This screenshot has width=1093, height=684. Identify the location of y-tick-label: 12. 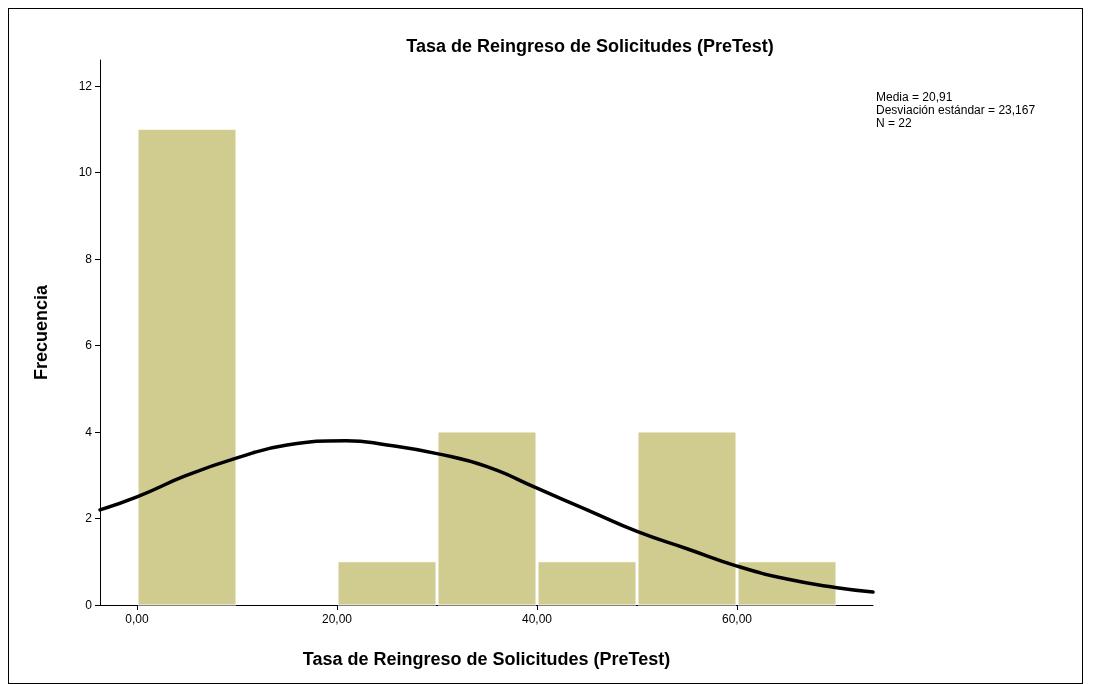
(85, 85).